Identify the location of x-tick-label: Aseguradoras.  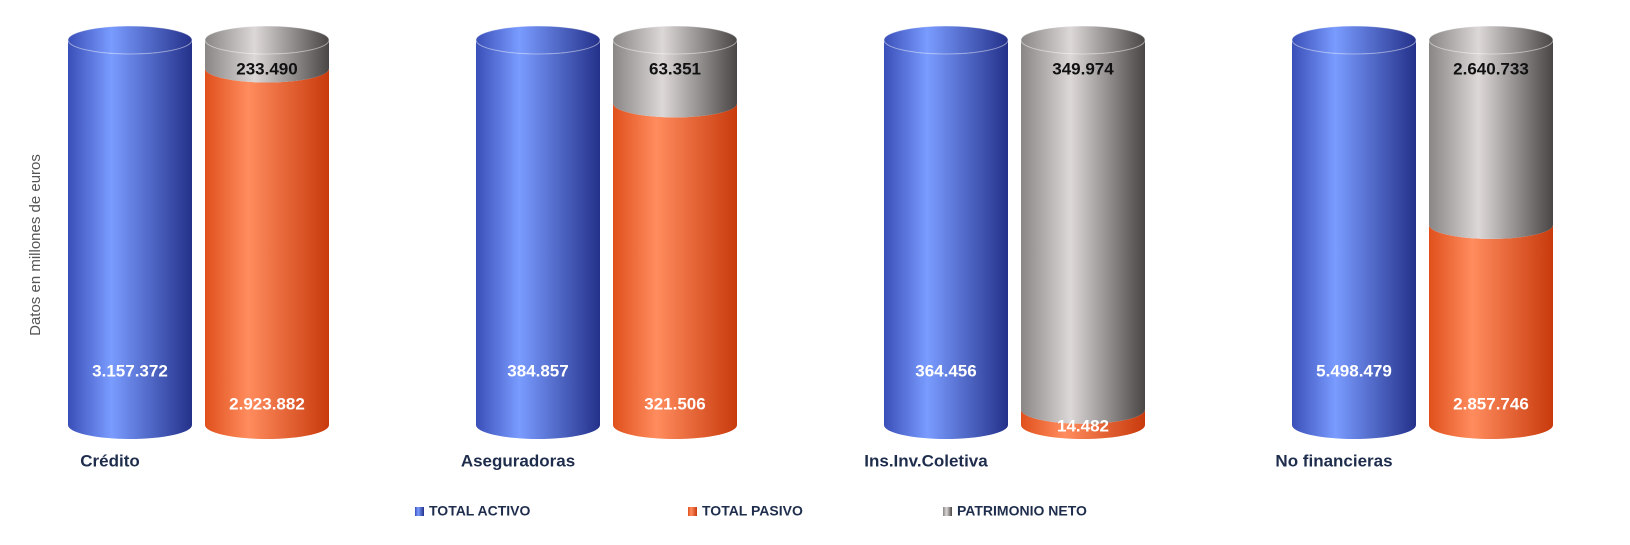
(518, 460).